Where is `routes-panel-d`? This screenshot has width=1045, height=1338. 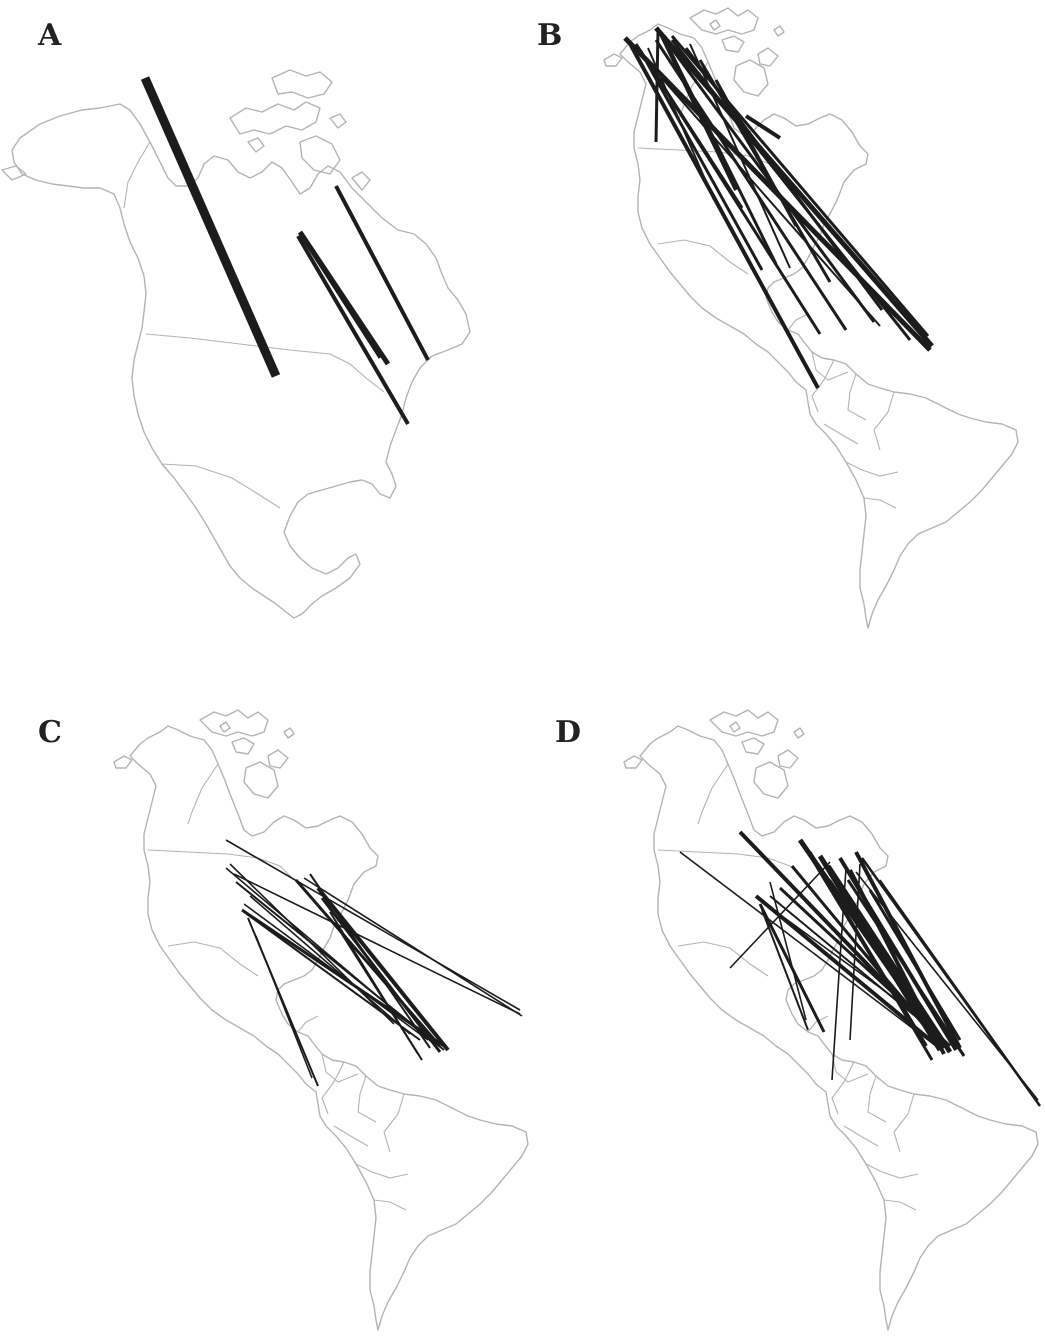
routes-panel-d is located at coordinates (860, 968).